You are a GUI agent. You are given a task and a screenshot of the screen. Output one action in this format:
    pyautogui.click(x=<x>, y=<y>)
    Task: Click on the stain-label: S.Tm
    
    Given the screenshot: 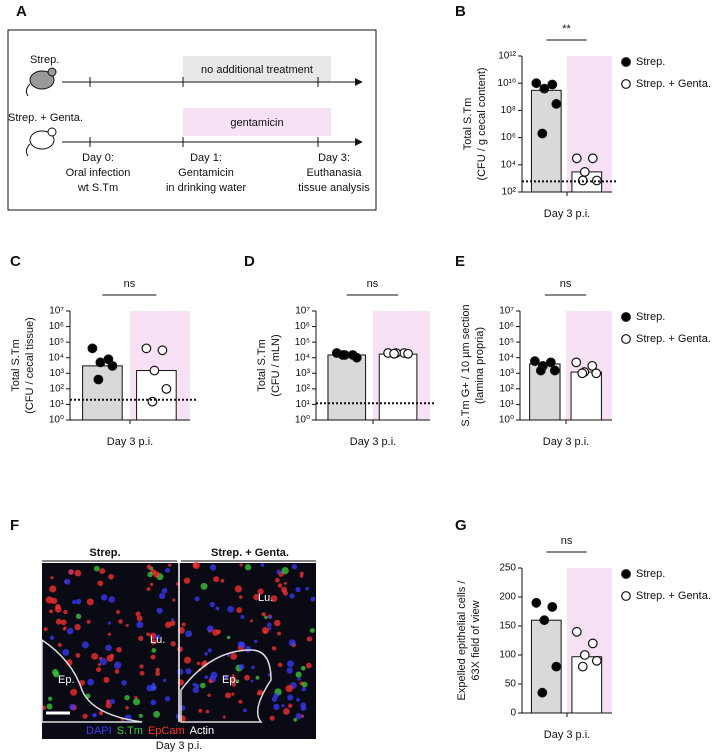 What is the action you would take?
    pyautogui.click(x=130, y=731)
    